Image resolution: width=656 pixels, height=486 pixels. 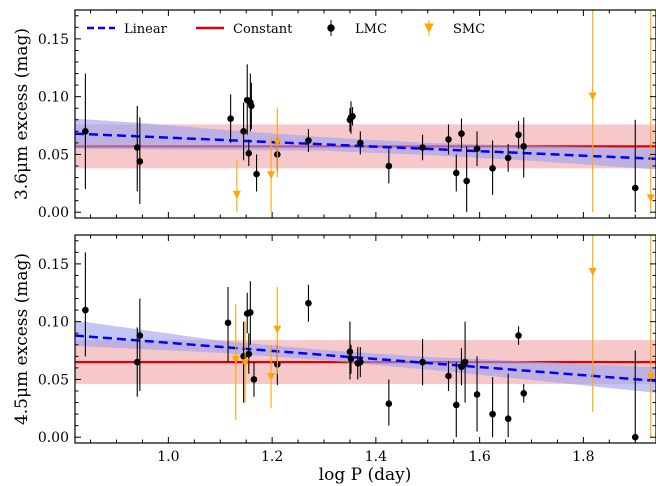 What do you see at coordinates (479, 457) in the screenshot?
I see `x-tick-label: 1.6` at bounding box center [479, 457].